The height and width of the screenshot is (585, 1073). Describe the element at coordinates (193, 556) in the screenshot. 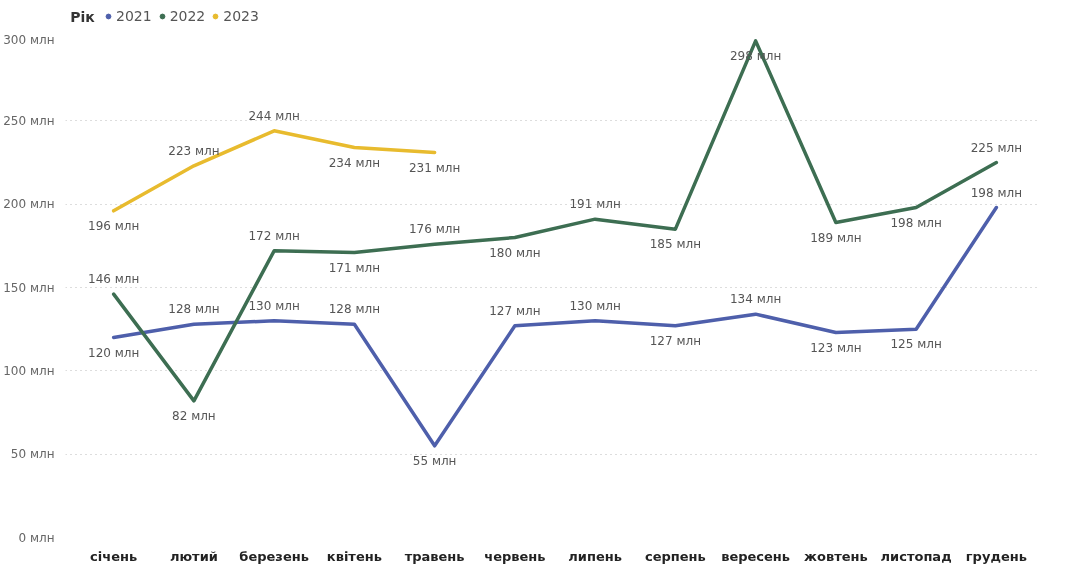

I see `x-tick-label: лютий` at that location.